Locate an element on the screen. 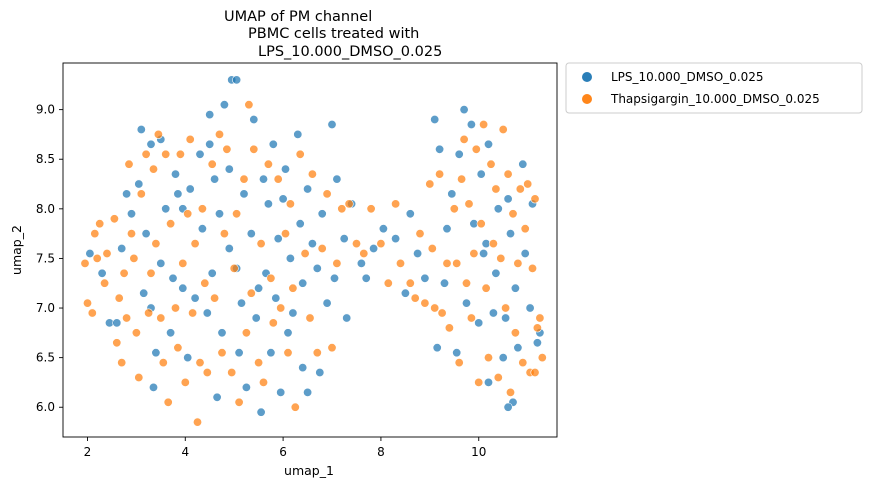 The image size is (869, 488). y-tick-label: 7.5 is located at coordinates (45, 258).